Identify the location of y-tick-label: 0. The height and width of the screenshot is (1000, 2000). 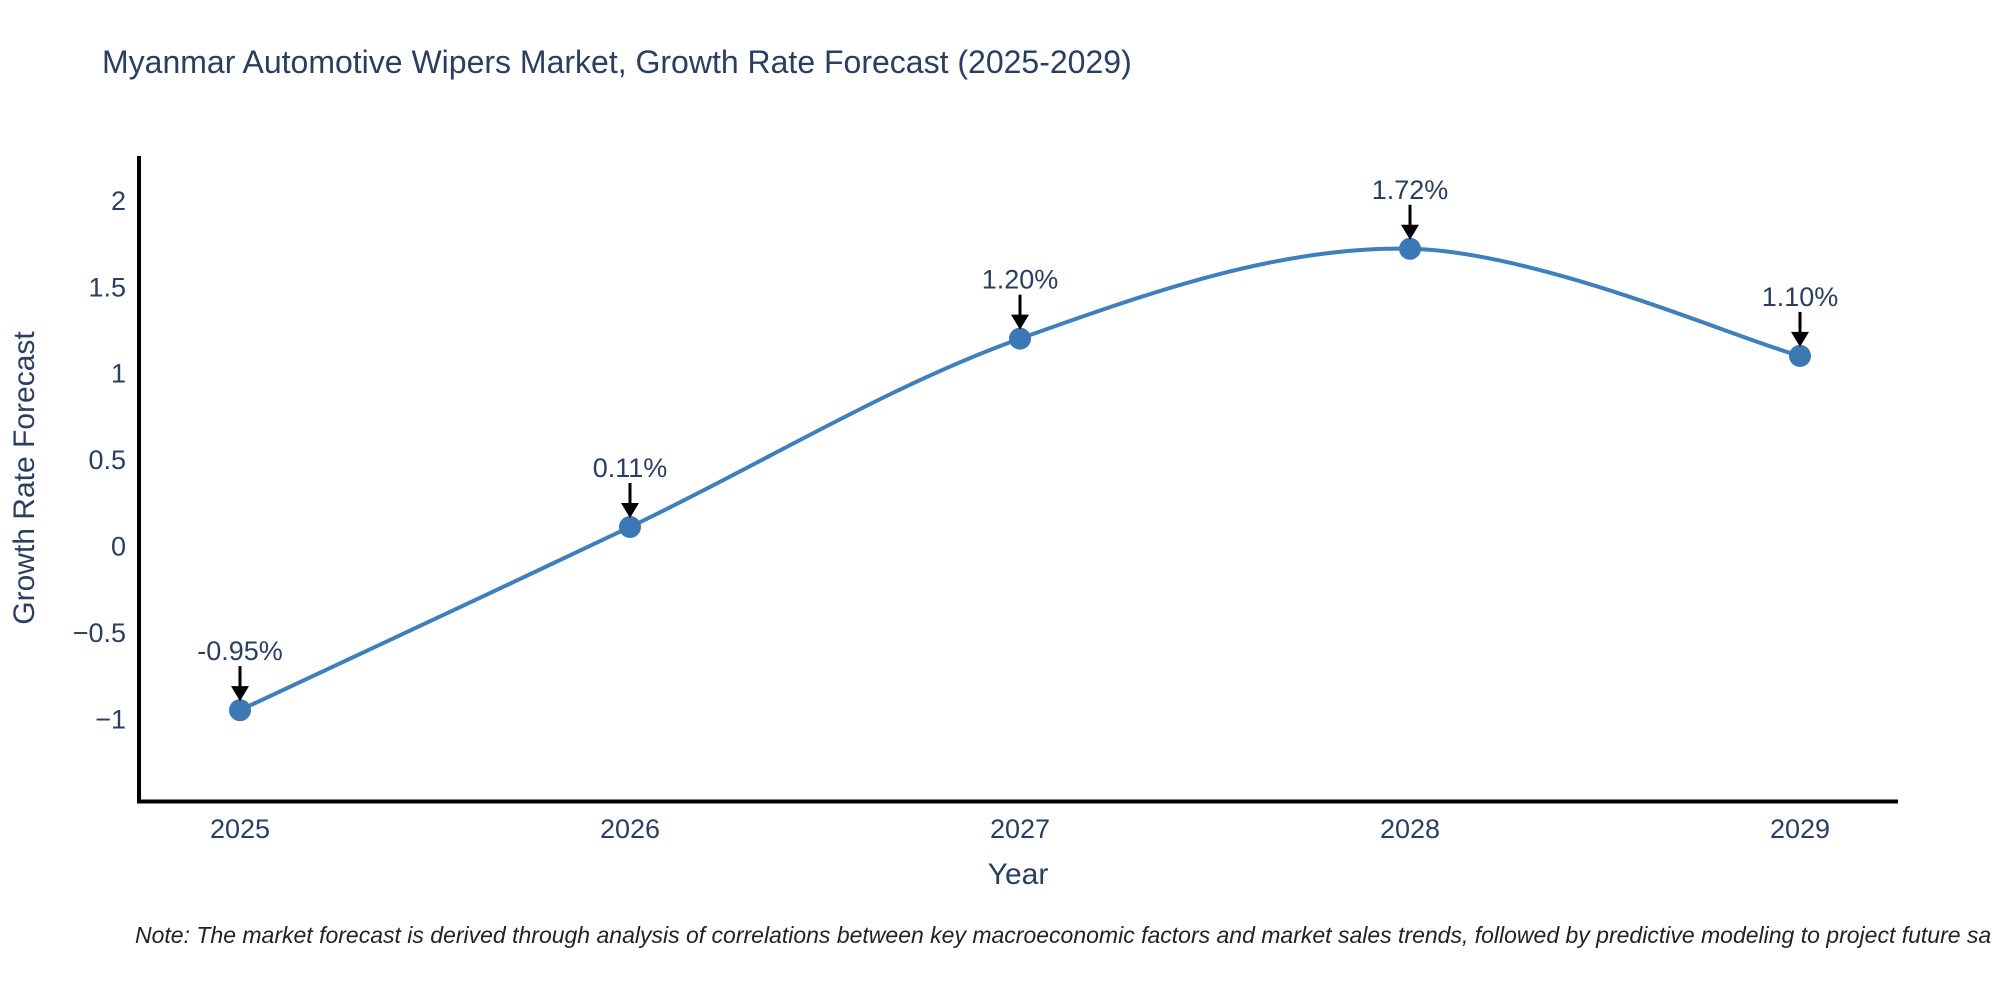
(118, 547).